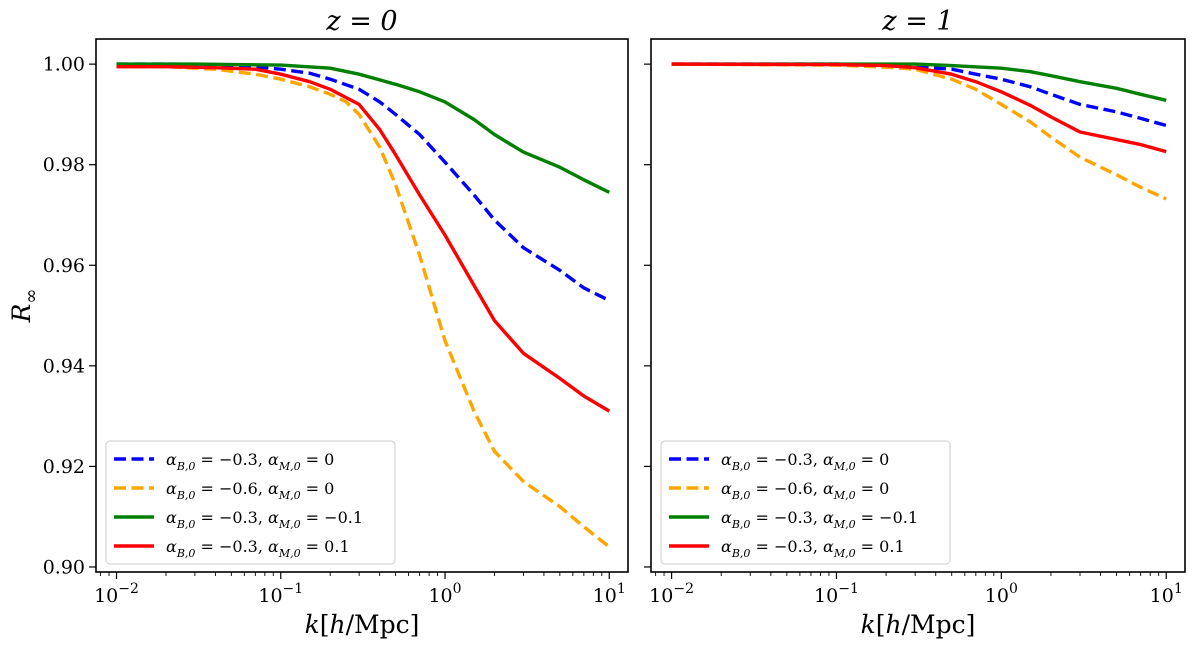 This screenshot has width=1200, height=648. What do you see at coordinates (64, 266) in the screenshot?
I see `y-tick-label: 0.96` at bounding box center [64, 266].